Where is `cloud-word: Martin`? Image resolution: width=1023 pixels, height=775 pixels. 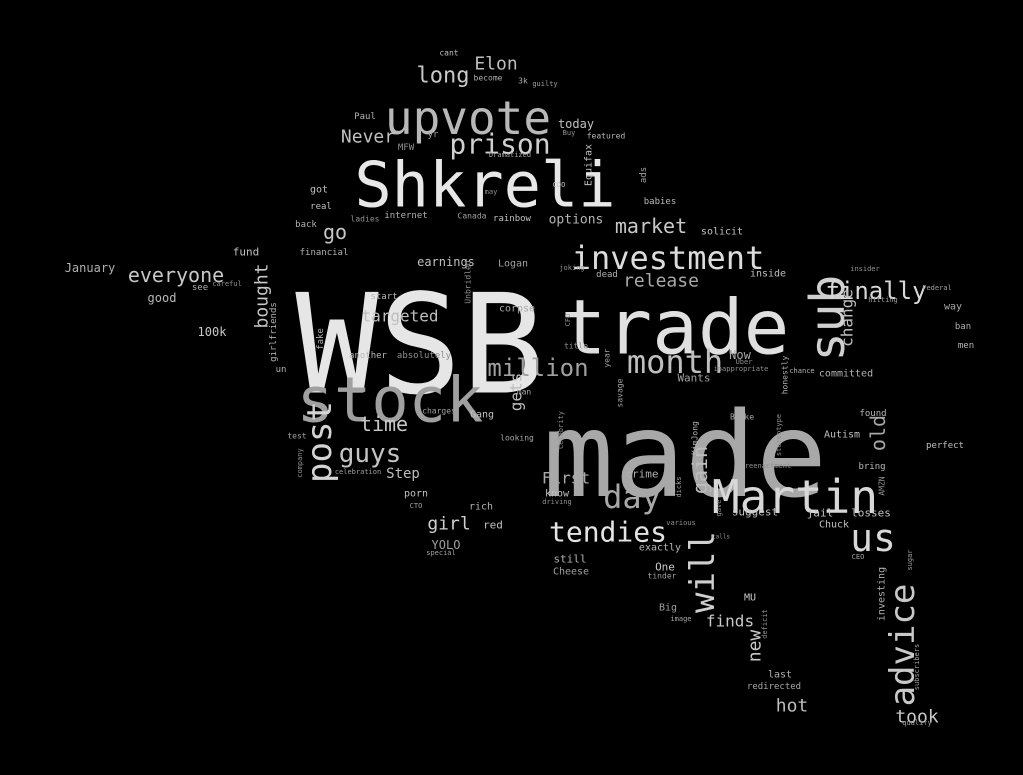 cloud-word: Martin is located at coordinates (795, 497).